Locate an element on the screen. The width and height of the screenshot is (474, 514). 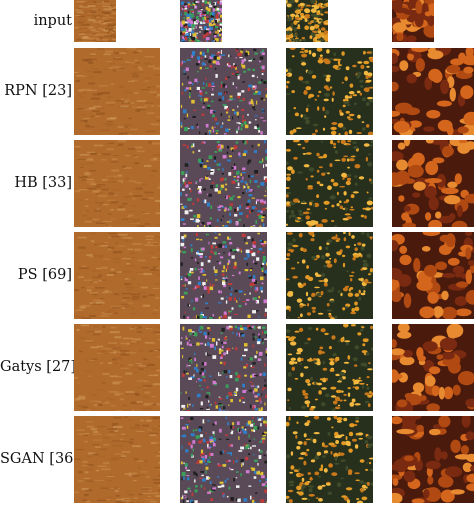
input-colorful-noise-texture is located at coordinates (201, 21).